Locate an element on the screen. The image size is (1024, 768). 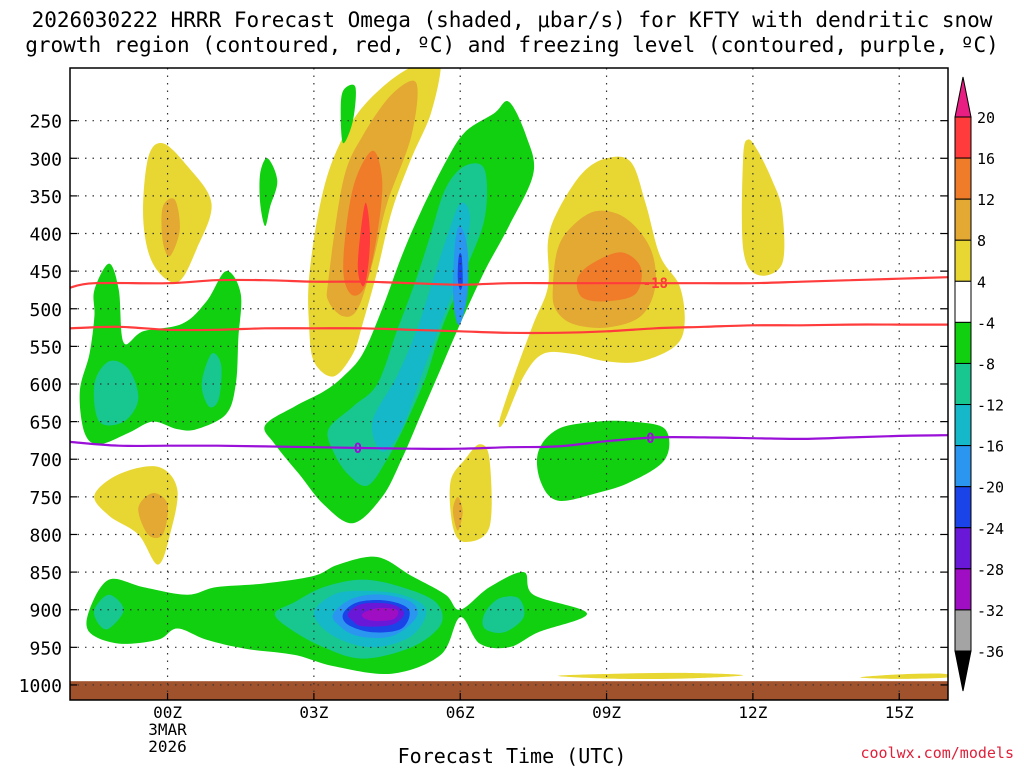
colorbar-label-1: 16 is located at coordinates (986, 159).